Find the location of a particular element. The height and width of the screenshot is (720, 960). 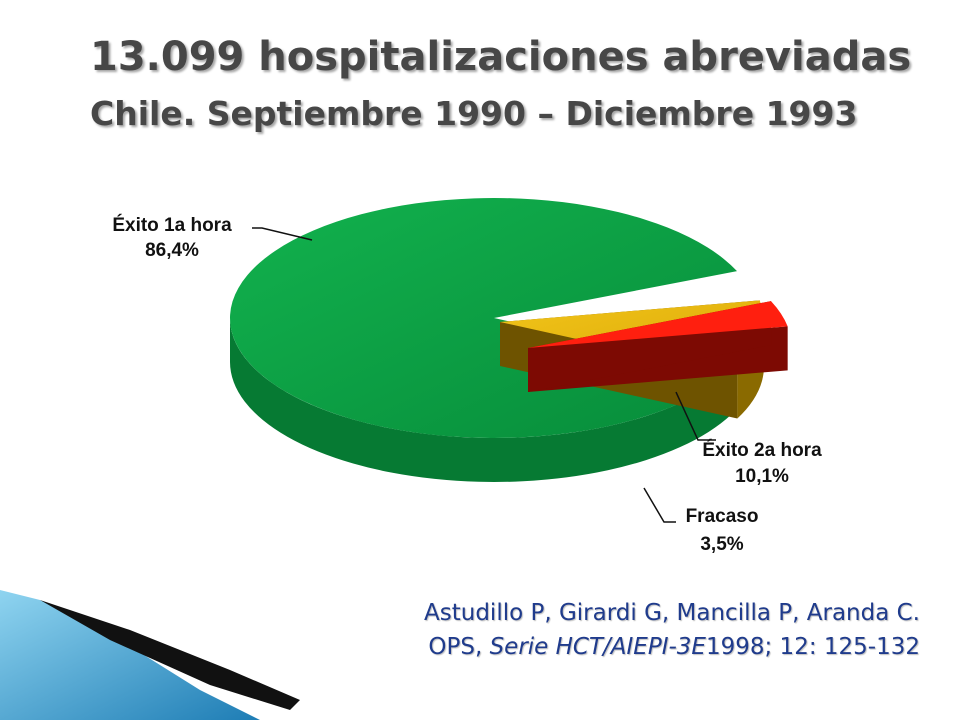

label-exito2-name: Éxito 2a hora is located at coordinates (762, 450).